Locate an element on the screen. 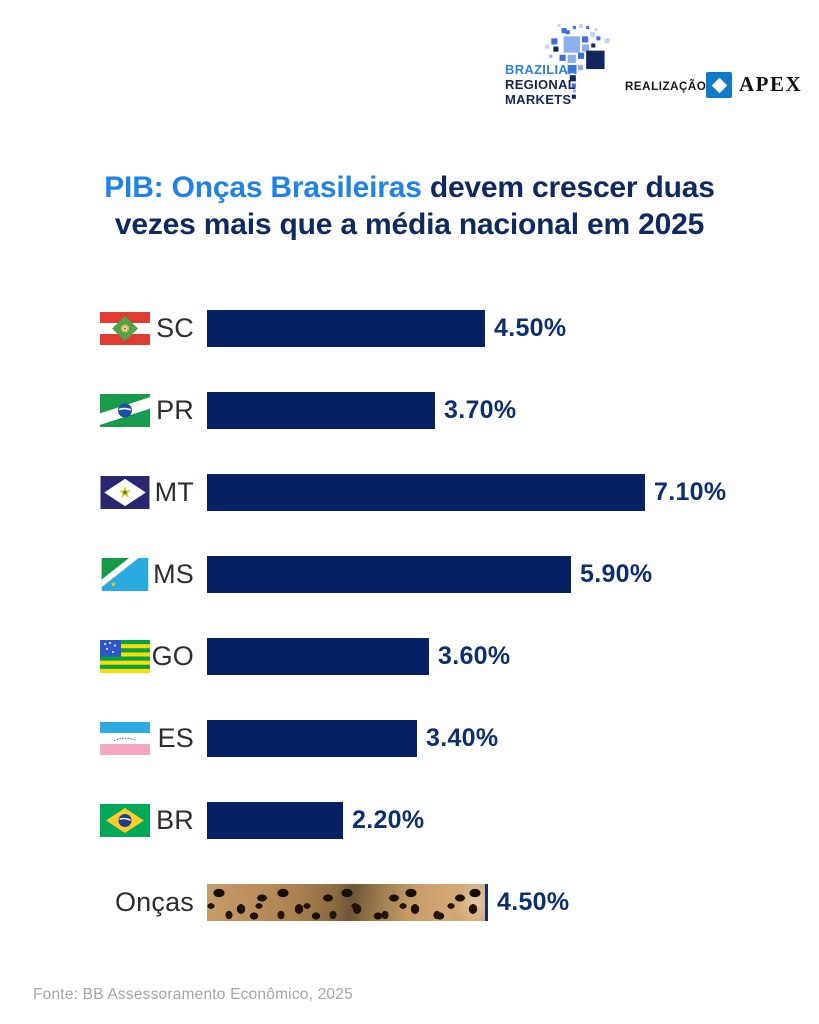  flag-parana-icon is located at coordinates (125, 410).